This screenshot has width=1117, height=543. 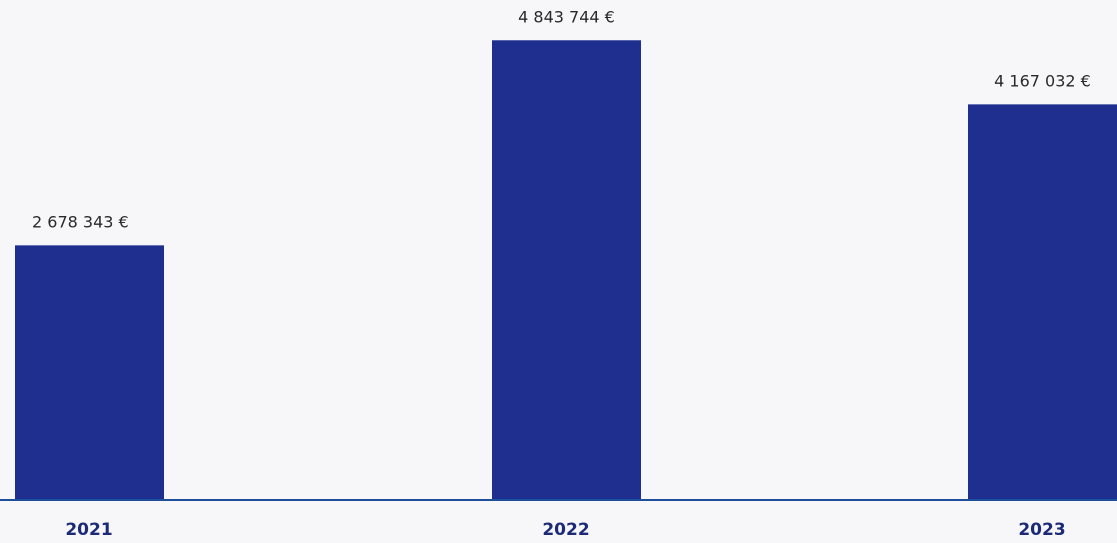 I want to click on value-label-2023: 4 167 032 €, so click(x=1042, y=80).